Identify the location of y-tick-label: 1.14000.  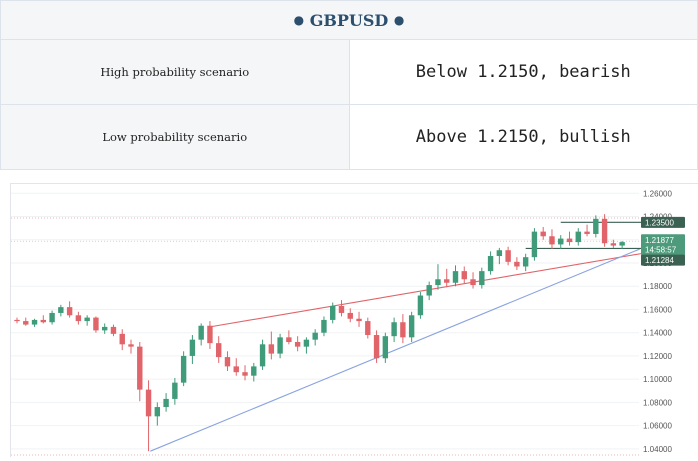
(657, 333).